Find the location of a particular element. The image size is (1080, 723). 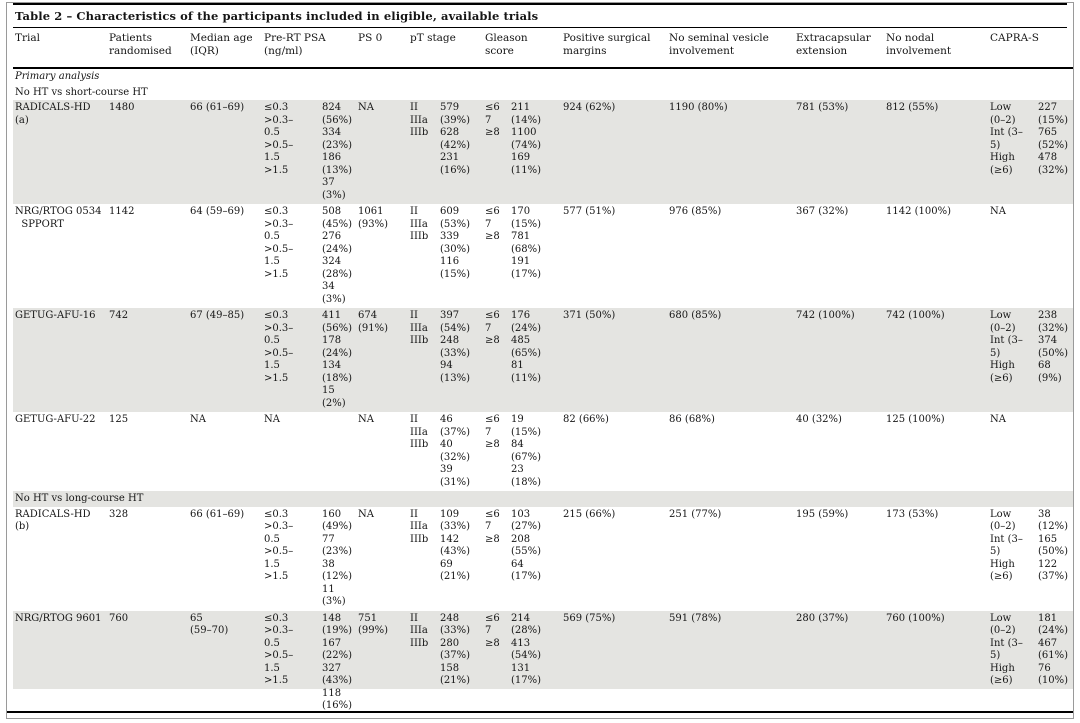

column-header: PS 0 is located at coordinates (382, 48).